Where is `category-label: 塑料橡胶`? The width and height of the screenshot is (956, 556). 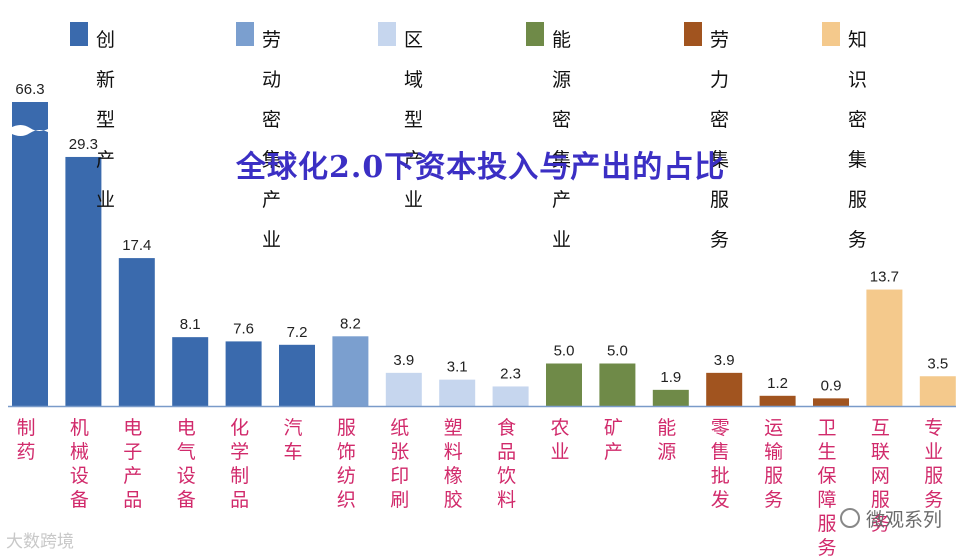 category-label: 塑料橡胶 is located at coordinates (453, 464).